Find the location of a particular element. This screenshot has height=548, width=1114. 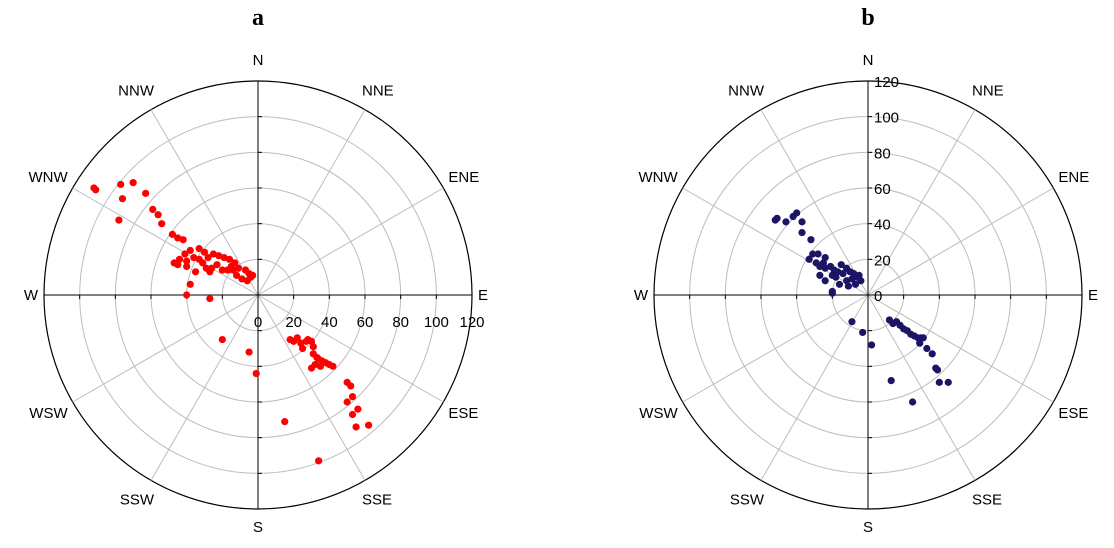

direction-label-w: W is located at coordinates (31, 295).